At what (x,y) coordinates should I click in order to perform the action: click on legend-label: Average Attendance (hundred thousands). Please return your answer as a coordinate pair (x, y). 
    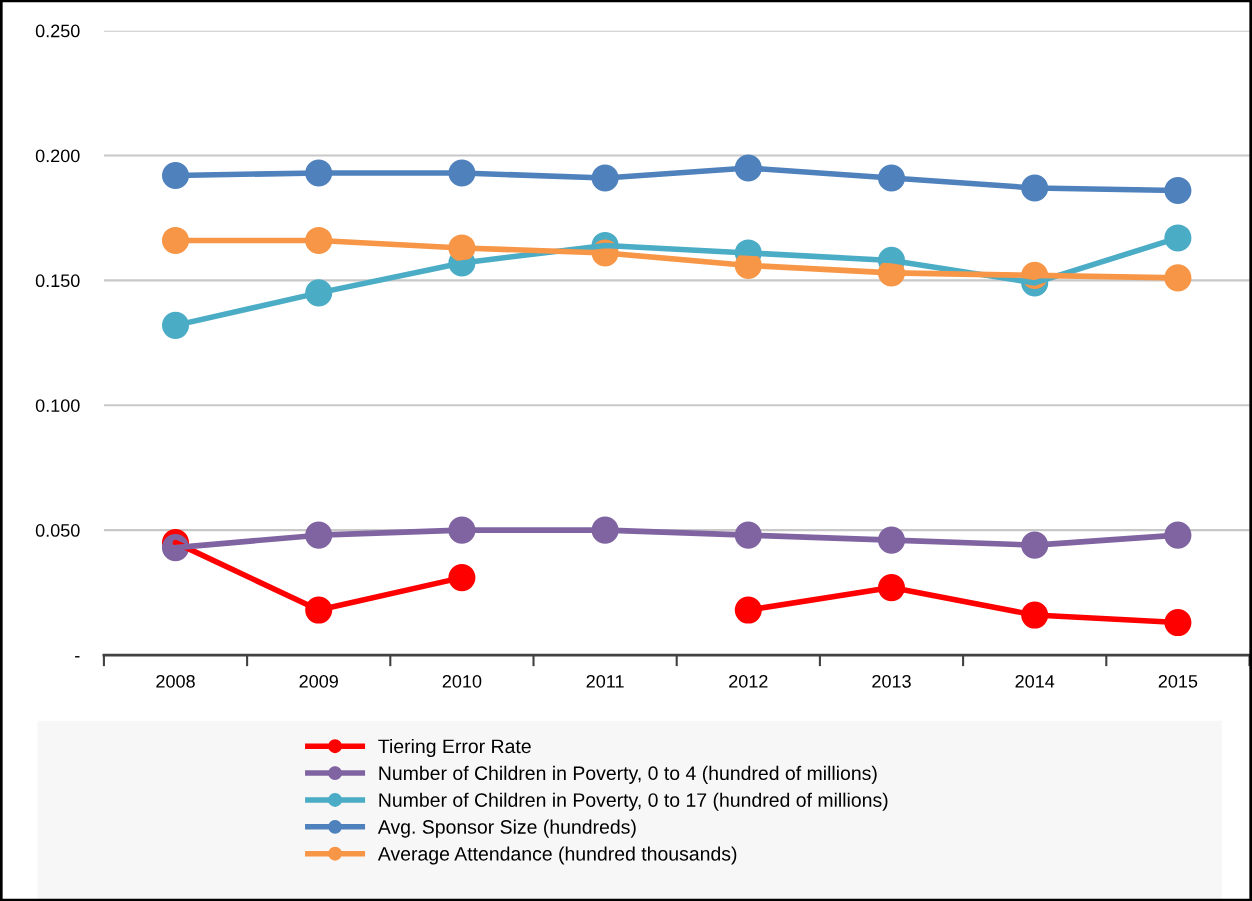
    Looking at the image, I should click on (557, 855).